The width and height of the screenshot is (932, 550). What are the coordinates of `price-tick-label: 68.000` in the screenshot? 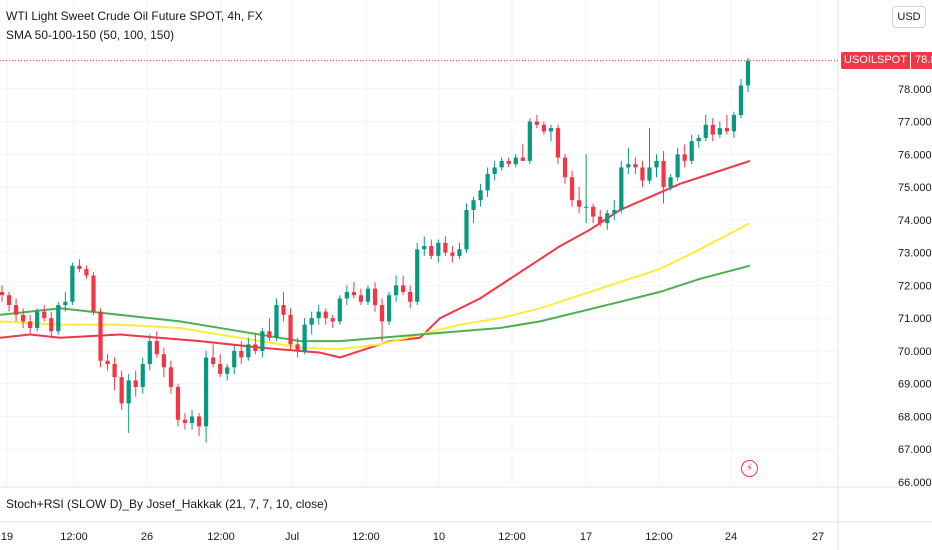 It's located at (915, 417).